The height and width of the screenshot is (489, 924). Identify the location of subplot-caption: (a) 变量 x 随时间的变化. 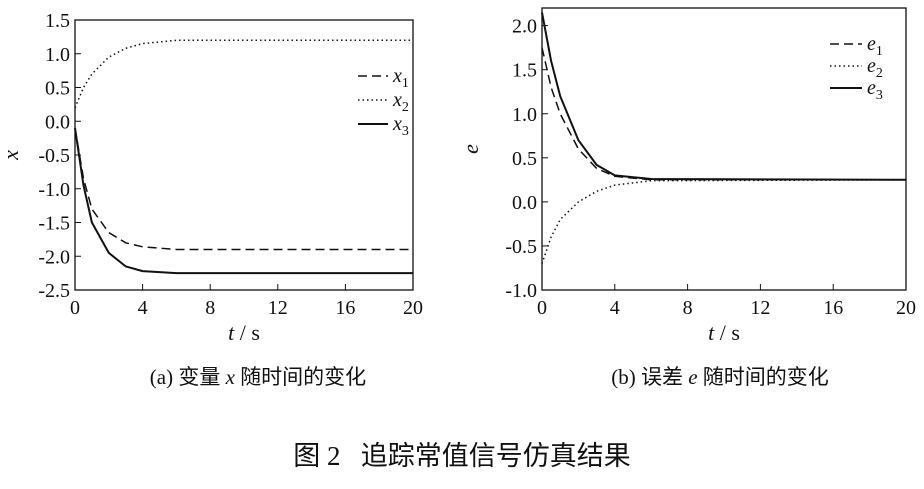
(258, 377).